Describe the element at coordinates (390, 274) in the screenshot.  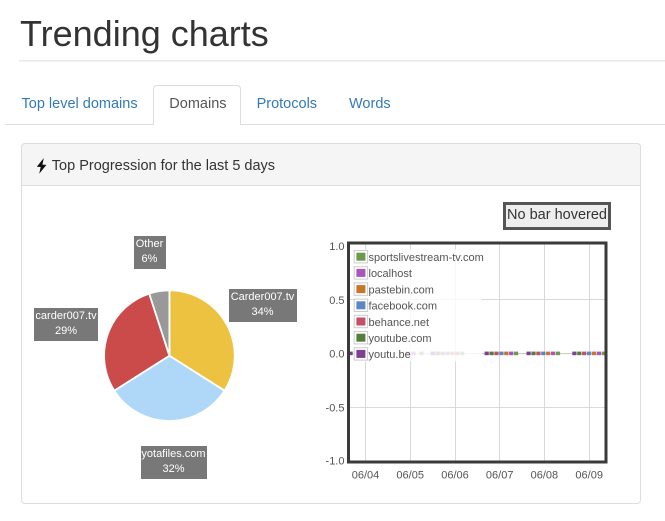
I see `svg-text: localhost` at that location.